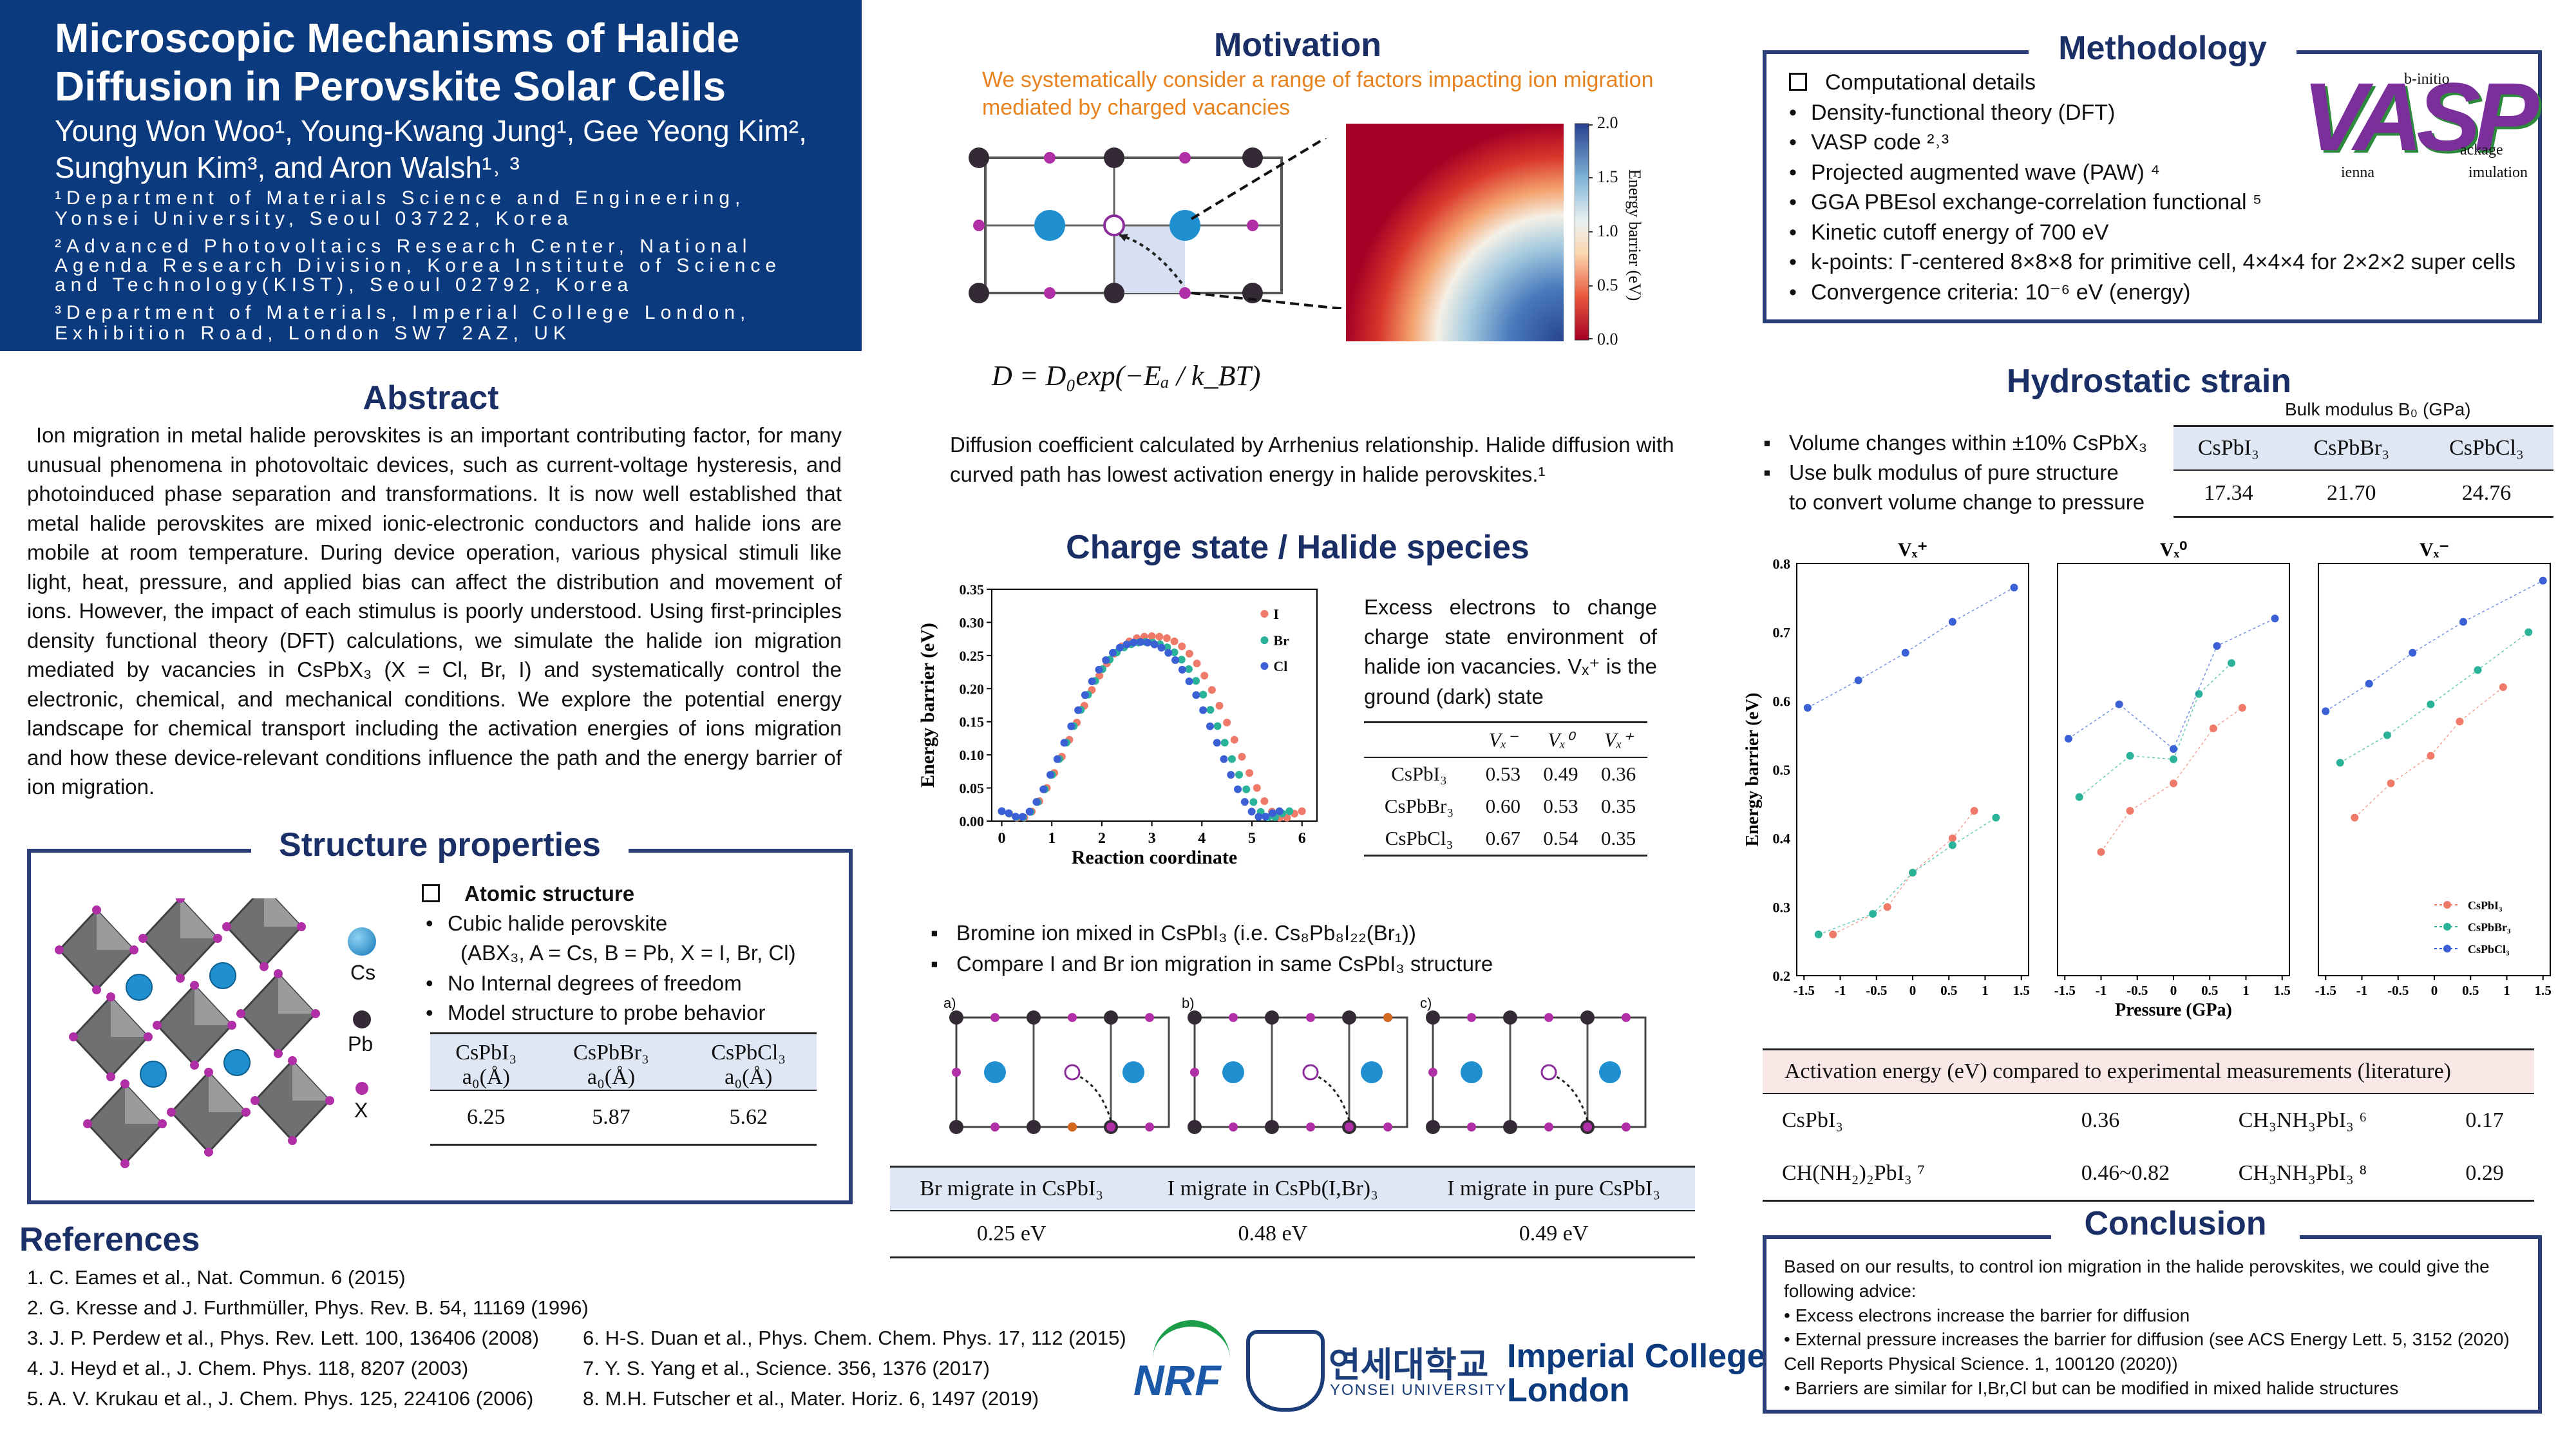  I want to click on x-tick-label: 0.5, so click(2209, 990).